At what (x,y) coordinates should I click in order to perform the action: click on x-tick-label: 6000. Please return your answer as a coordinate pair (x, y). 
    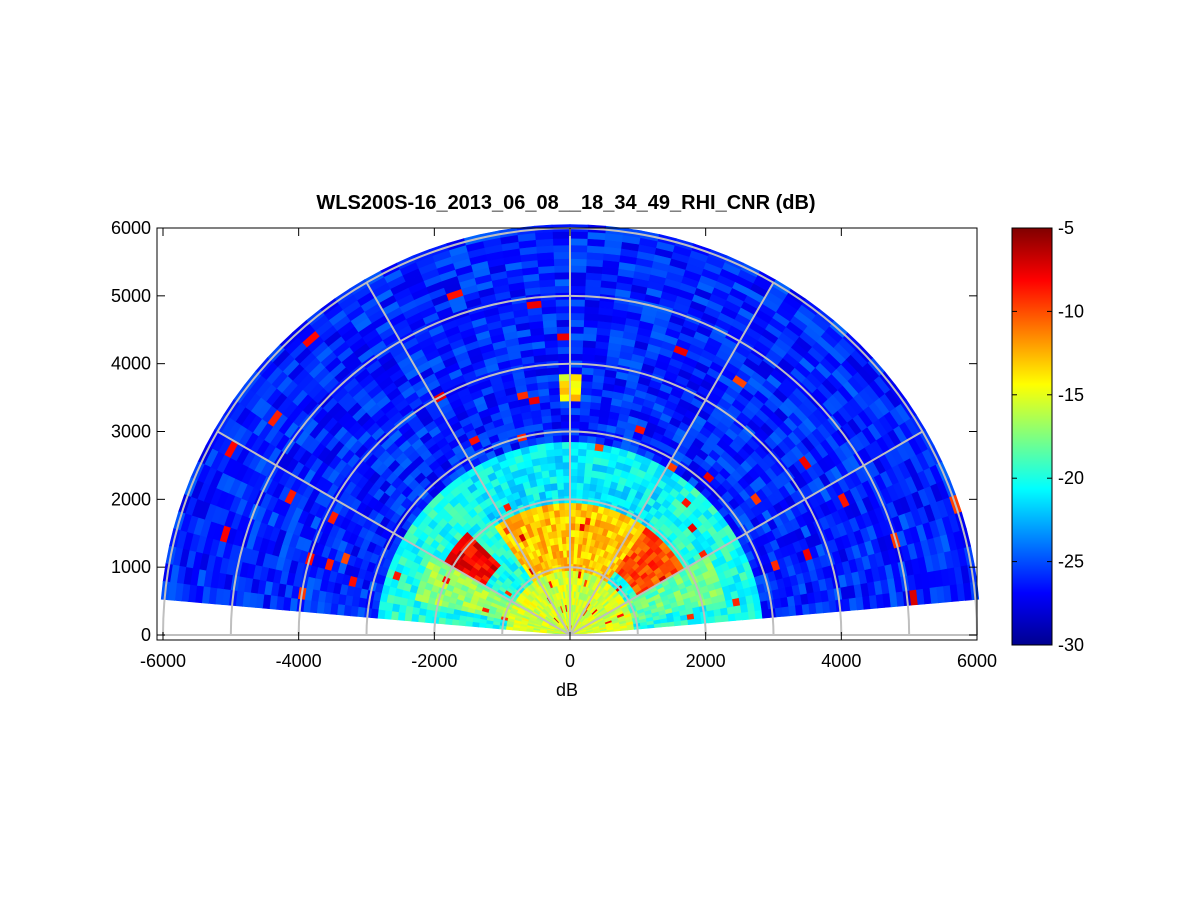
    Looking at the image, I should click on (977, 661).